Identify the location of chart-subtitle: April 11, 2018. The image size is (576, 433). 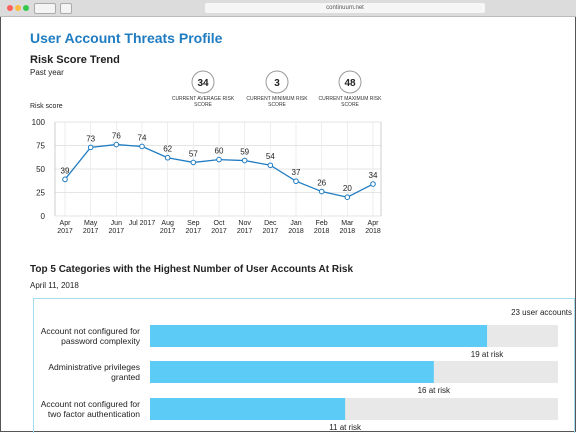
(54, 285).